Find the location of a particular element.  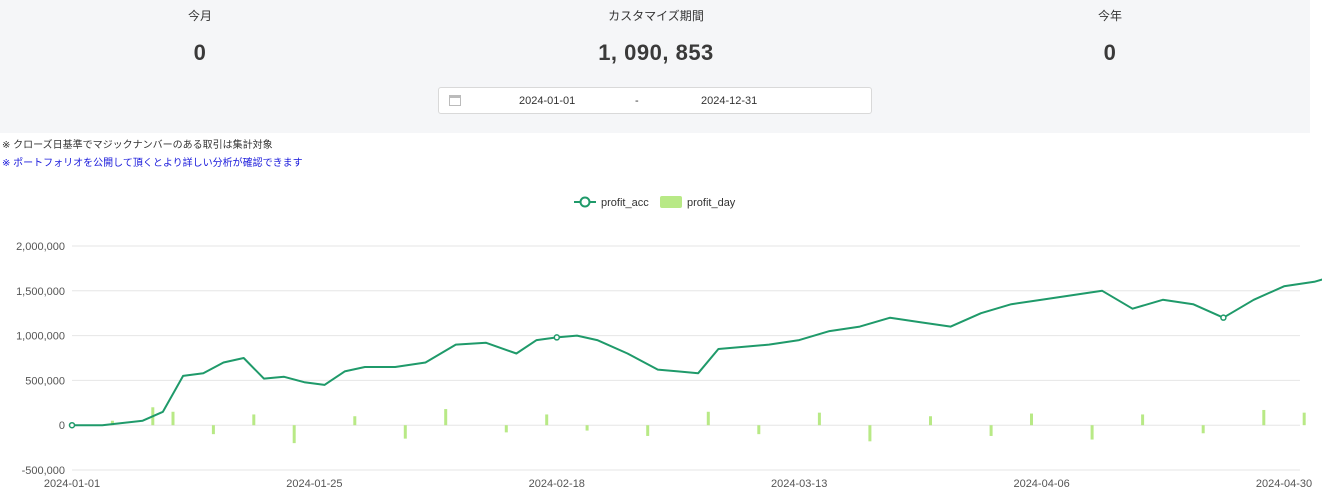

y-tick-label: 1,500,000 is located at coordinates (40, 292).